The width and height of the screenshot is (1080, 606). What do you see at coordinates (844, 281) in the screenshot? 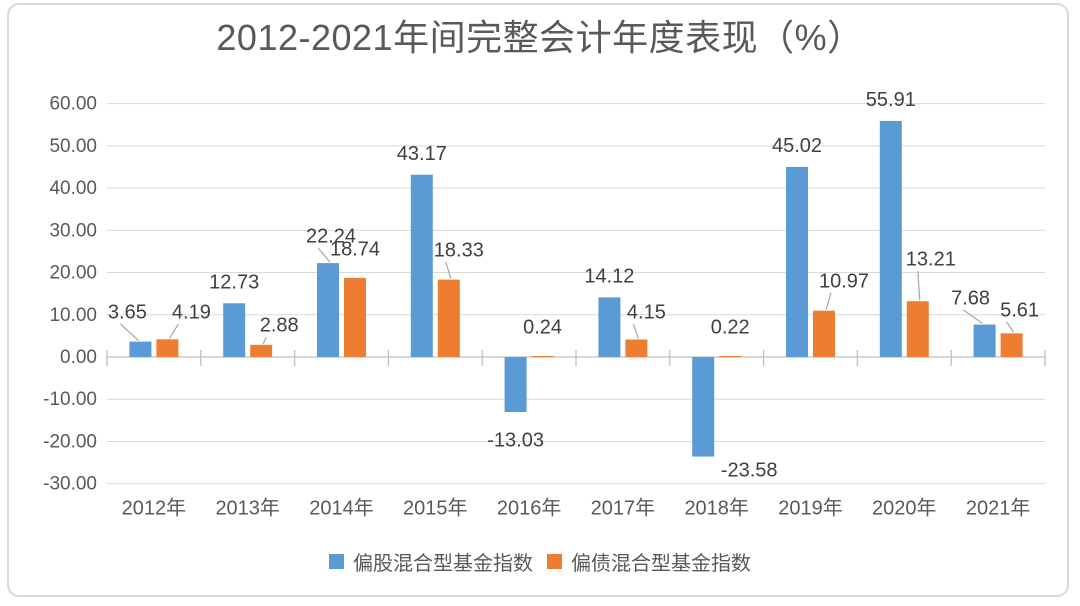
I see `data-label: 10.97` at bounding box center [844, 281].